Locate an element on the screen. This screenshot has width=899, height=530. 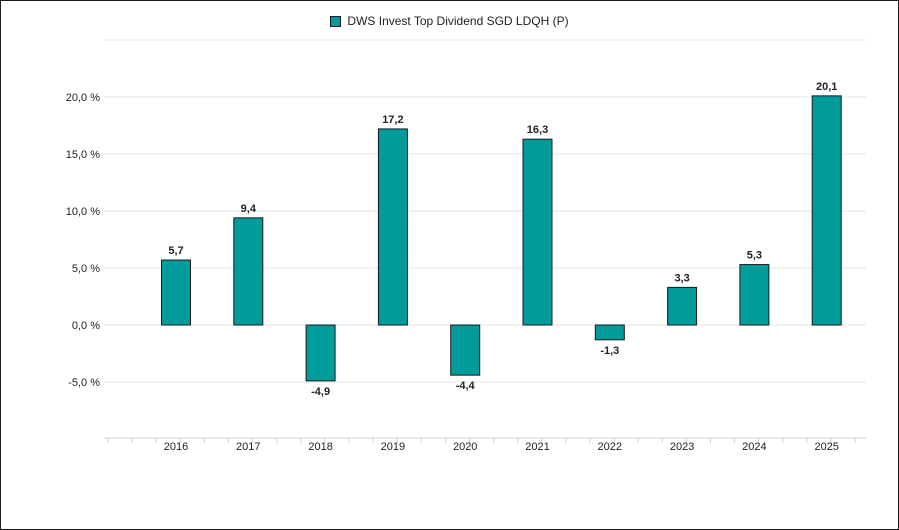
y-tick-label: 20,0 % is located at coordinates (83, 98).